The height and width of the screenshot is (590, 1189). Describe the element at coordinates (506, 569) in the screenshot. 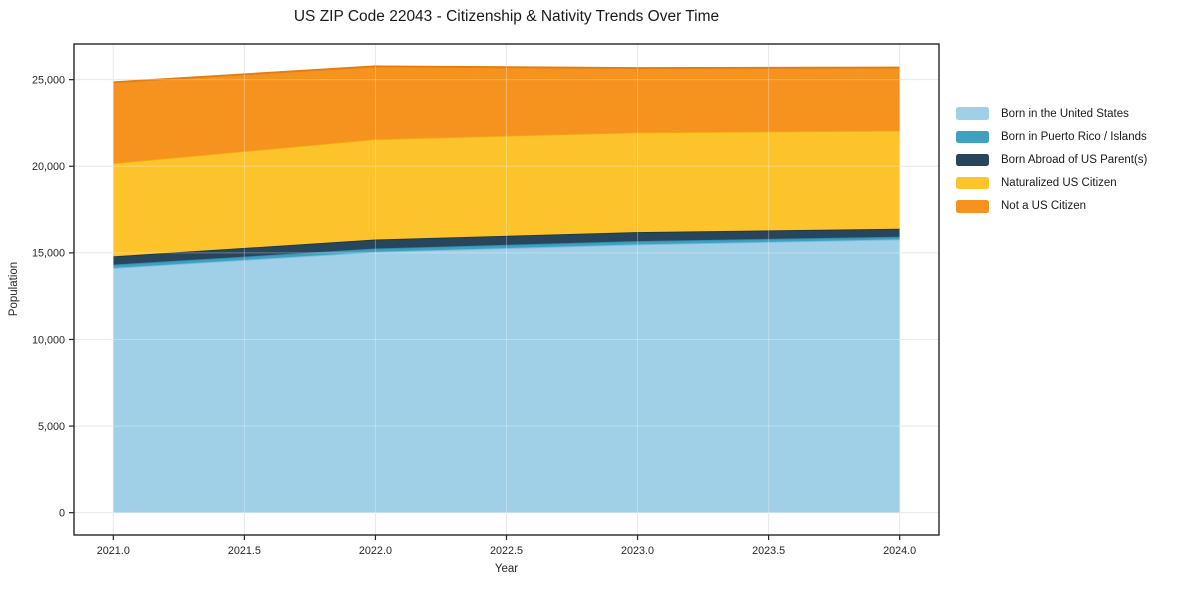

I see `x-axis-title: Year` at that location.